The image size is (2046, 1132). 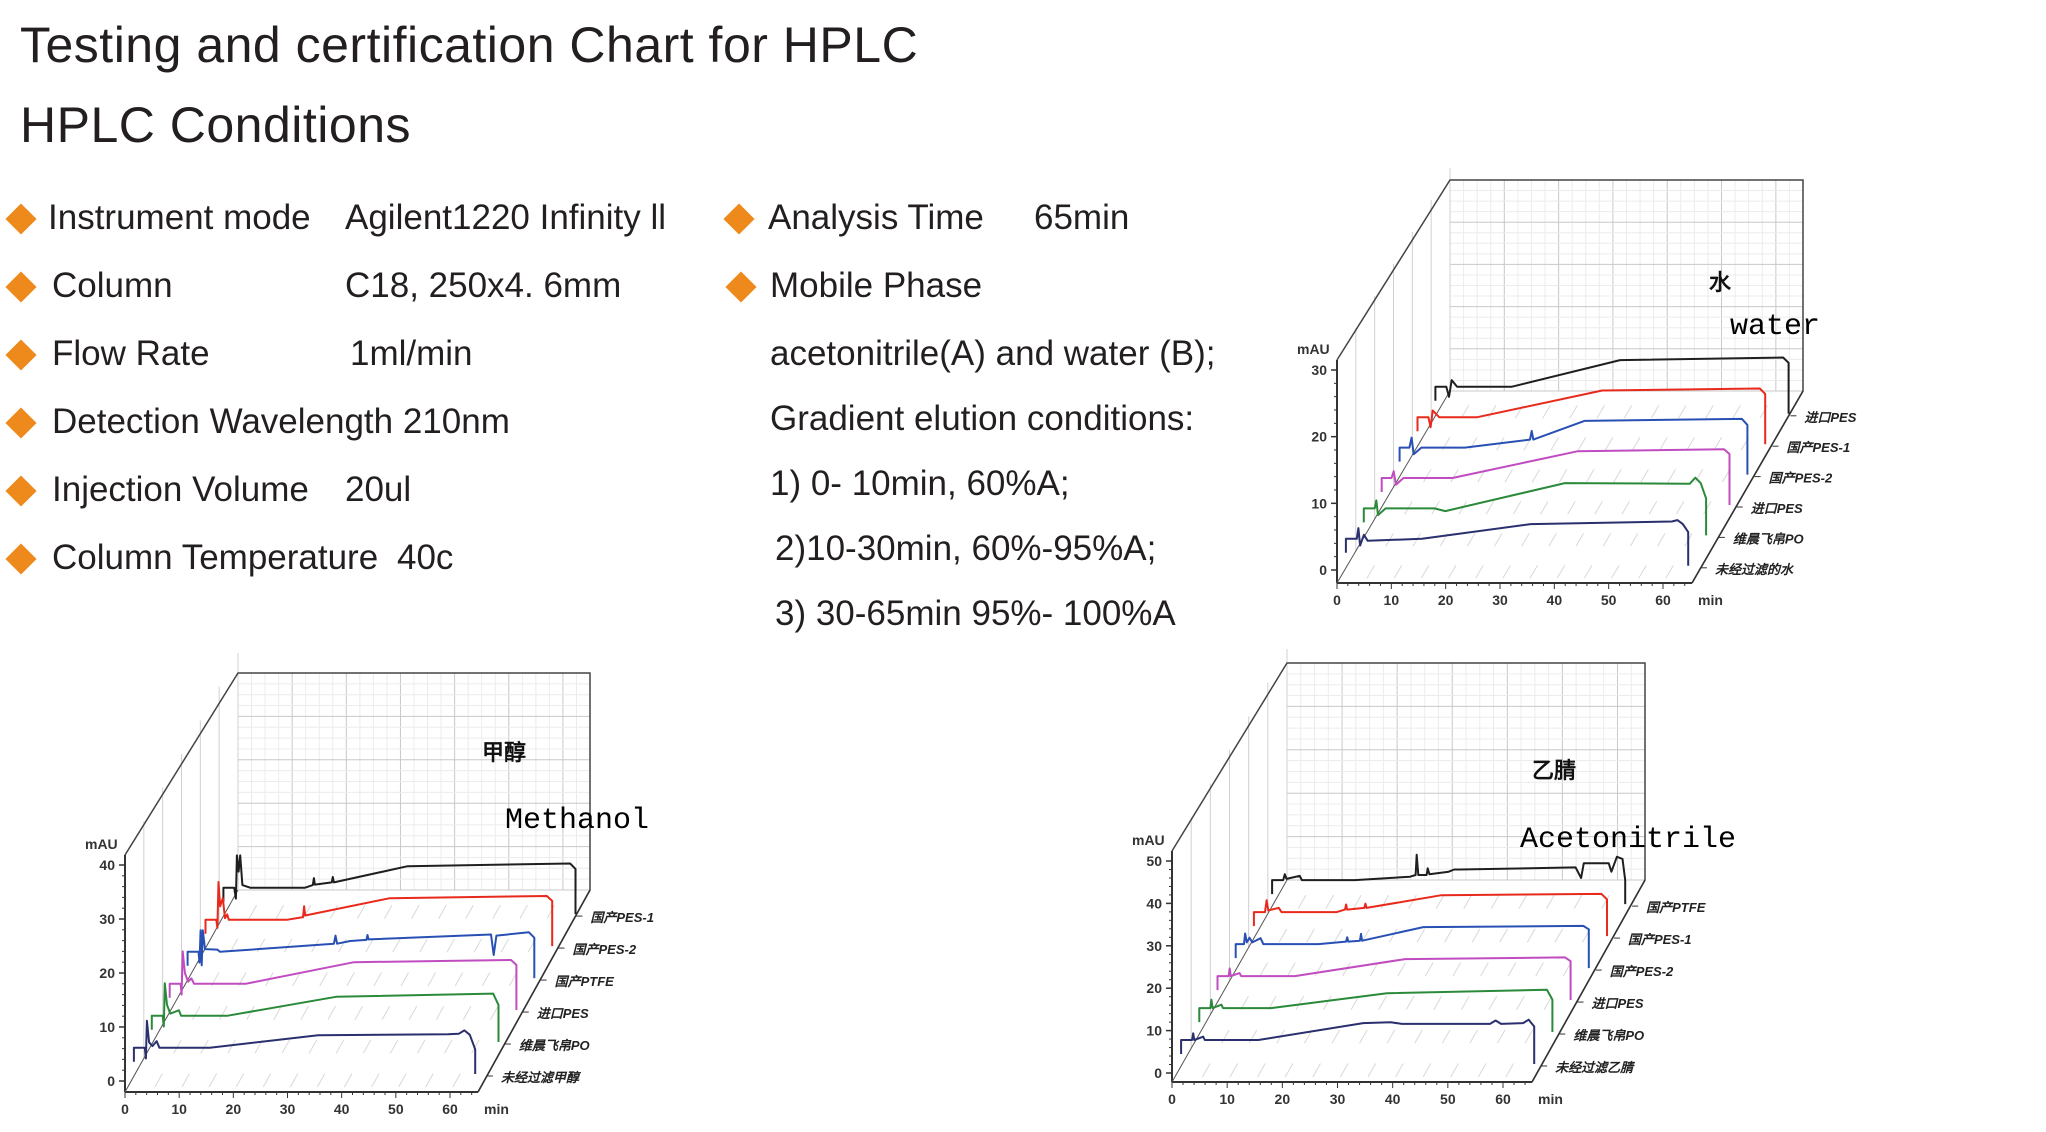 I want to click on condition-row: Column C18, 250x4. 6mm, so click(x=350, y=288).